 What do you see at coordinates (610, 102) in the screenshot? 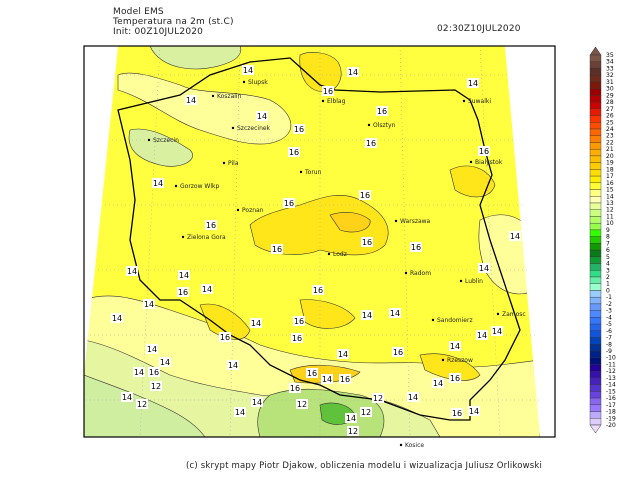
I see `colorbar-tick-label: 28` at bounding box center [610, 102].